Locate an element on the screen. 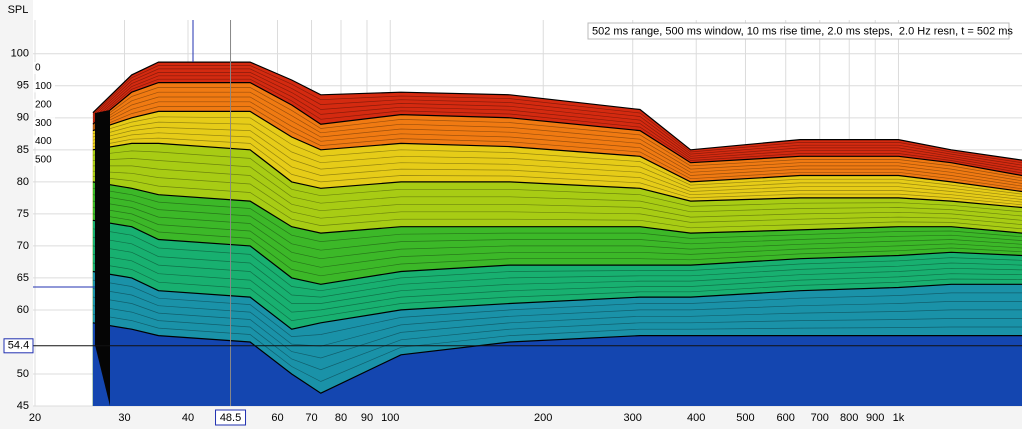 This screenshot has height=429, width=1022. x-tick-label: 80 is located at coordinates (341, 418).